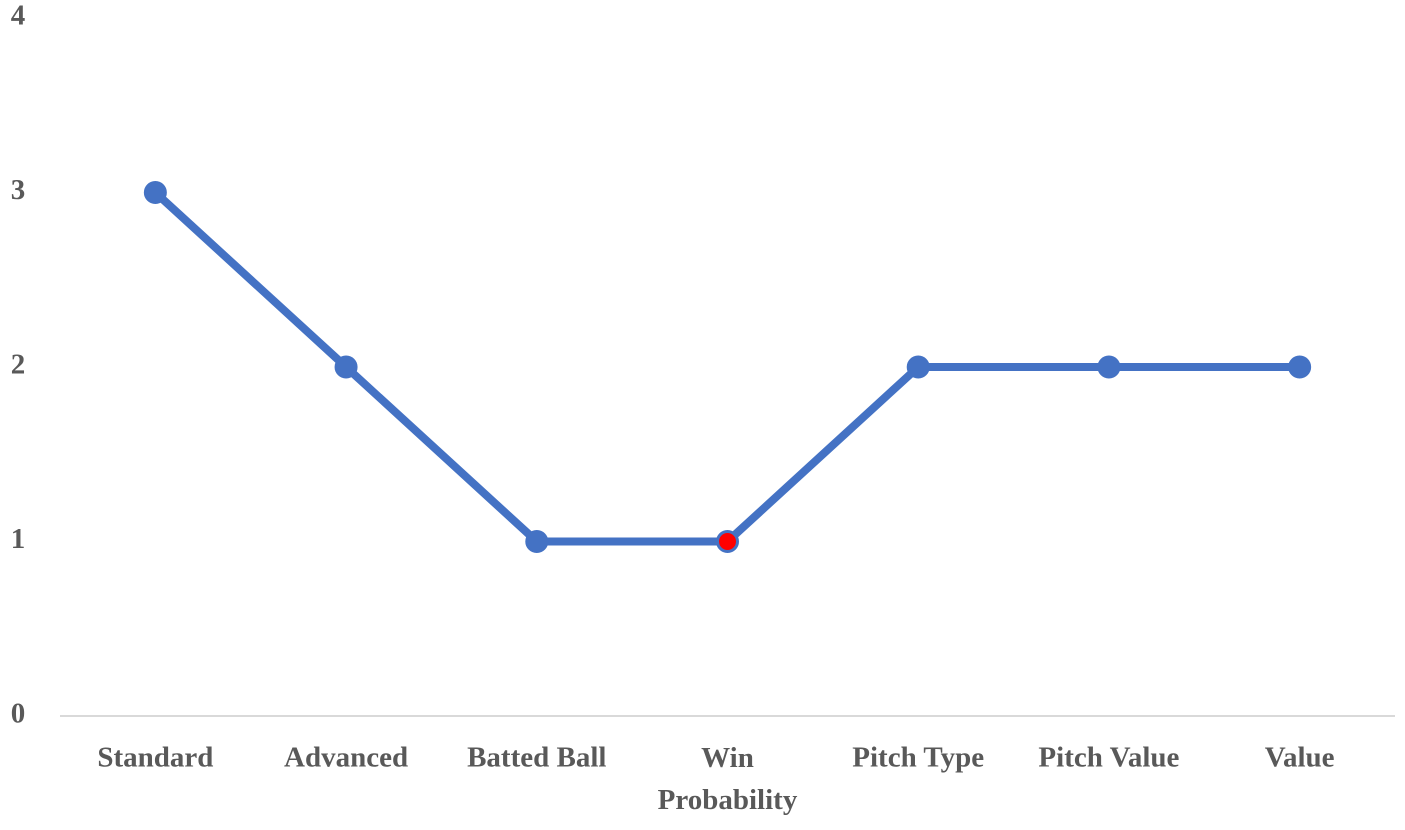 The height and width of the screenshot is (830, 1405). Describe the element at coordinates (536, 758) in the screenshot. I see `x-tick-label: Batted Ball` at that location.